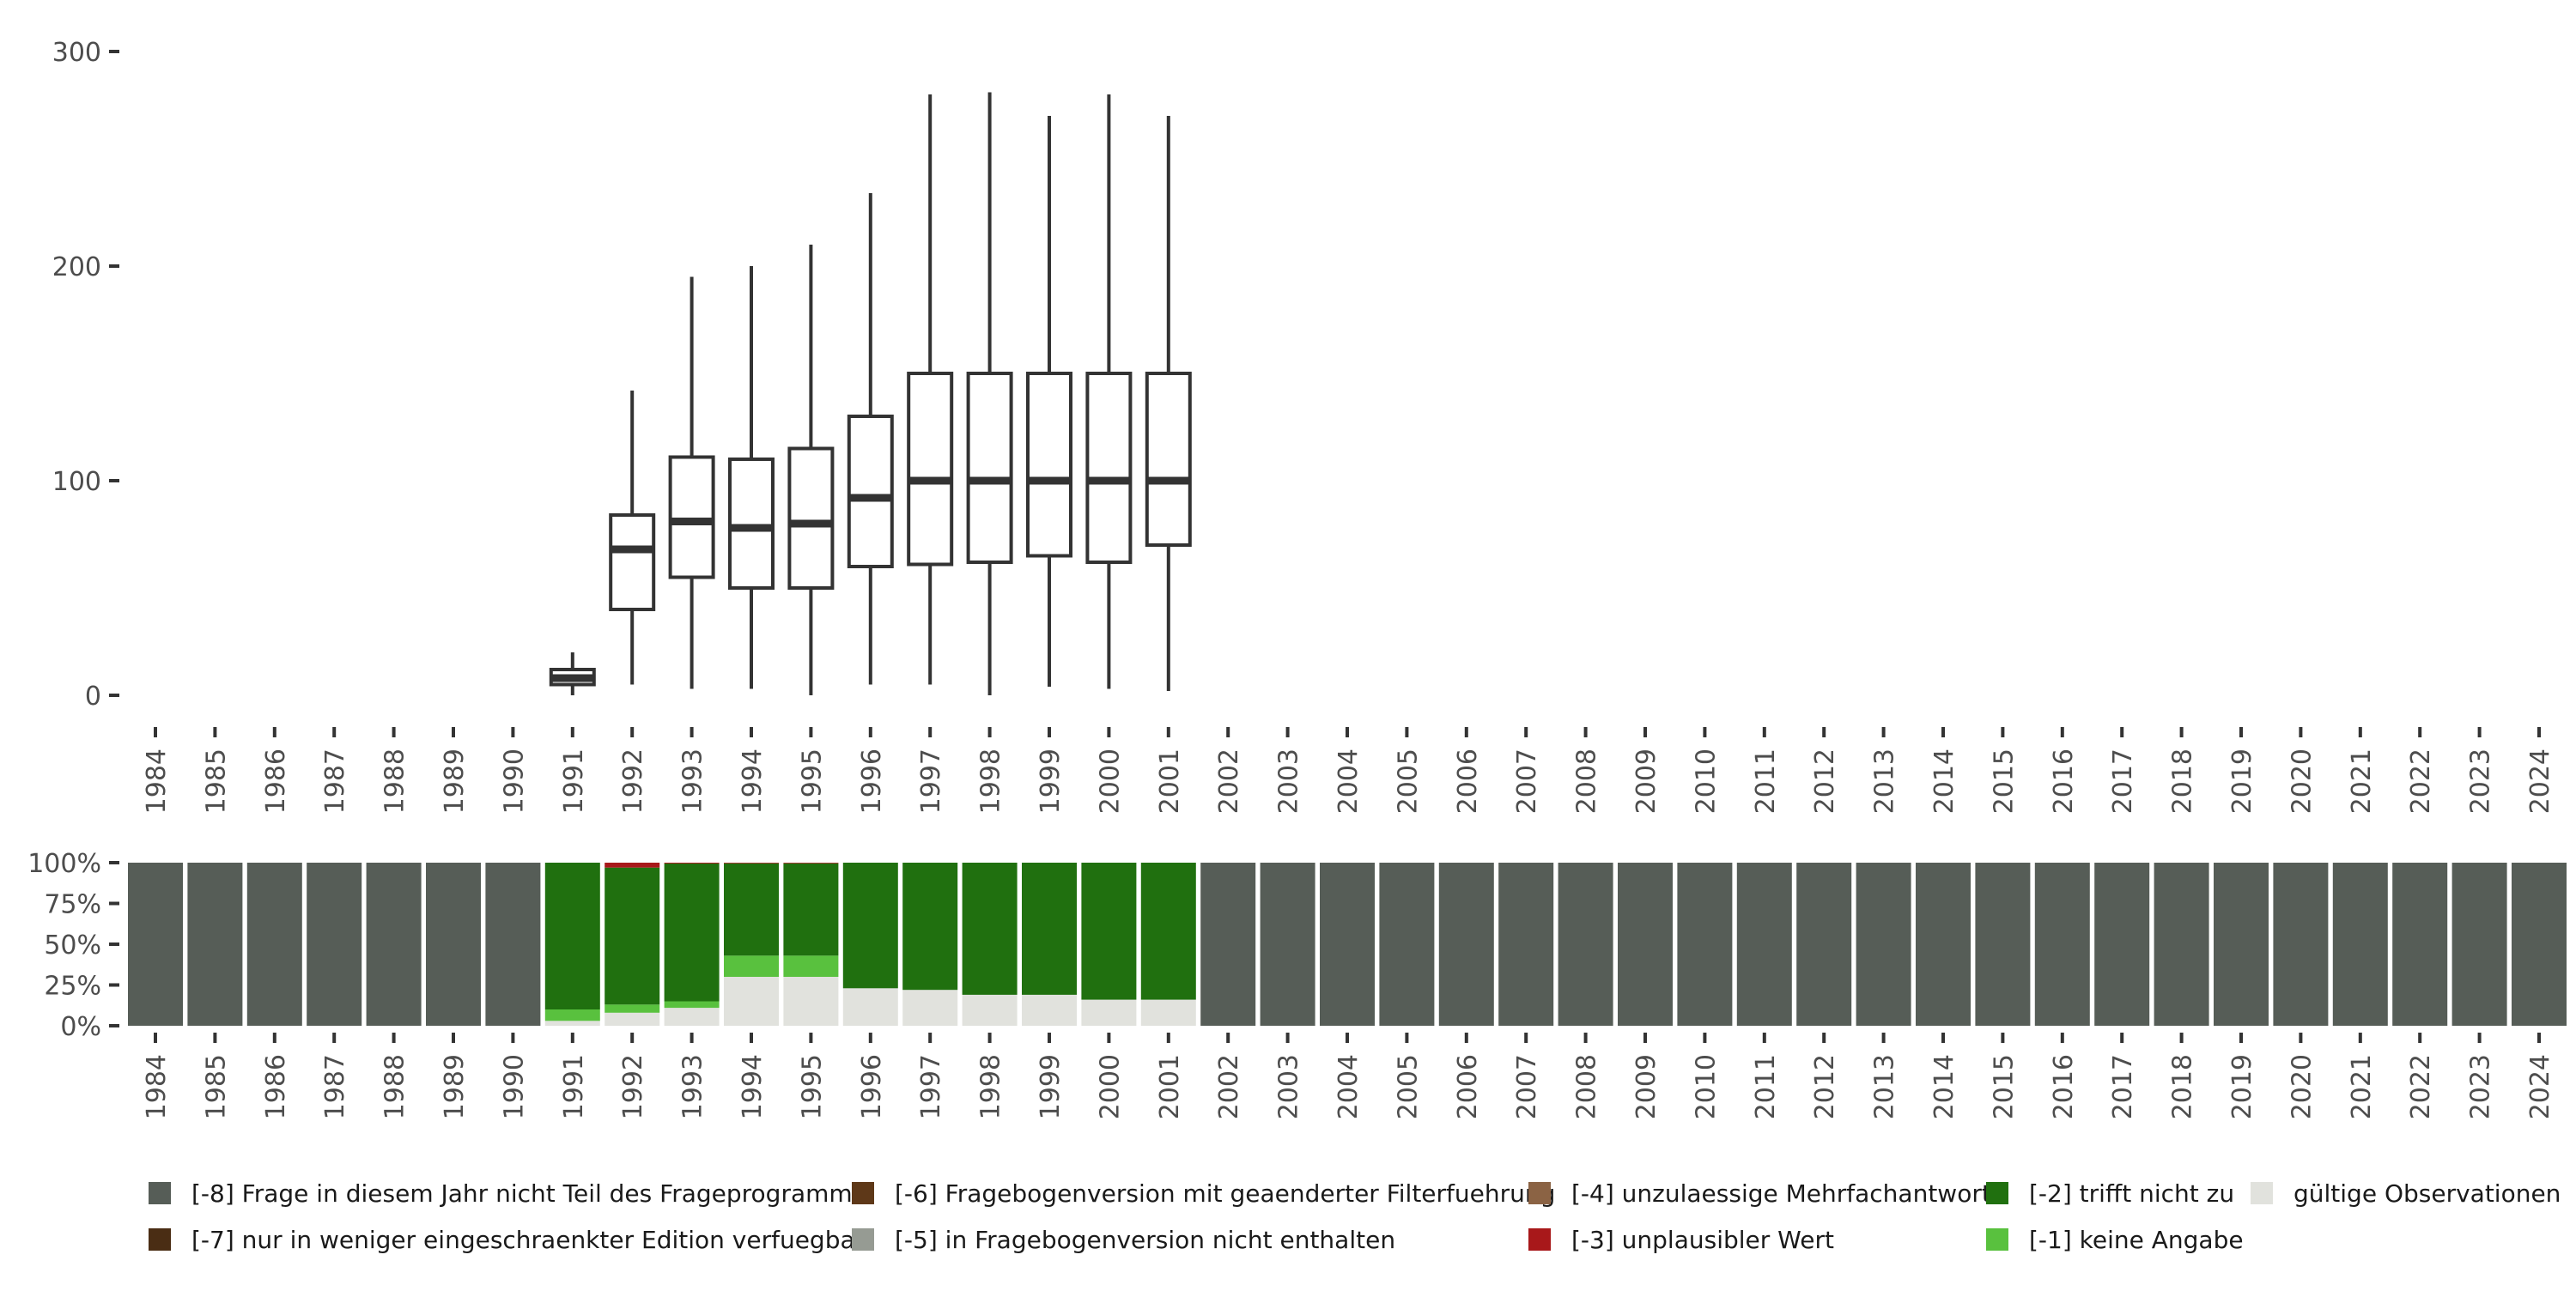 The width and height of the screenshot is (2576, 1291). I want to click on x-tick-label: 1999, so click(1051, 782).